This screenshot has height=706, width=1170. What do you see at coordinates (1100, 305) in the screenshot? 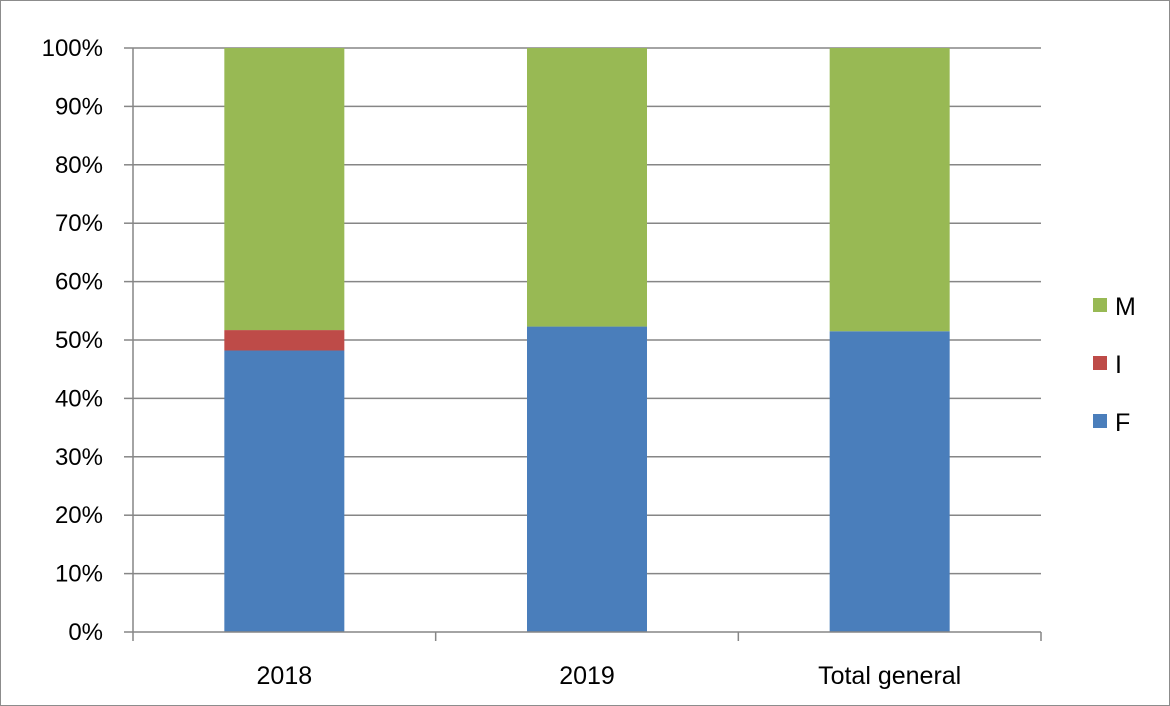
I see `legend-swatch-m` at bounding box center [1100, 305].